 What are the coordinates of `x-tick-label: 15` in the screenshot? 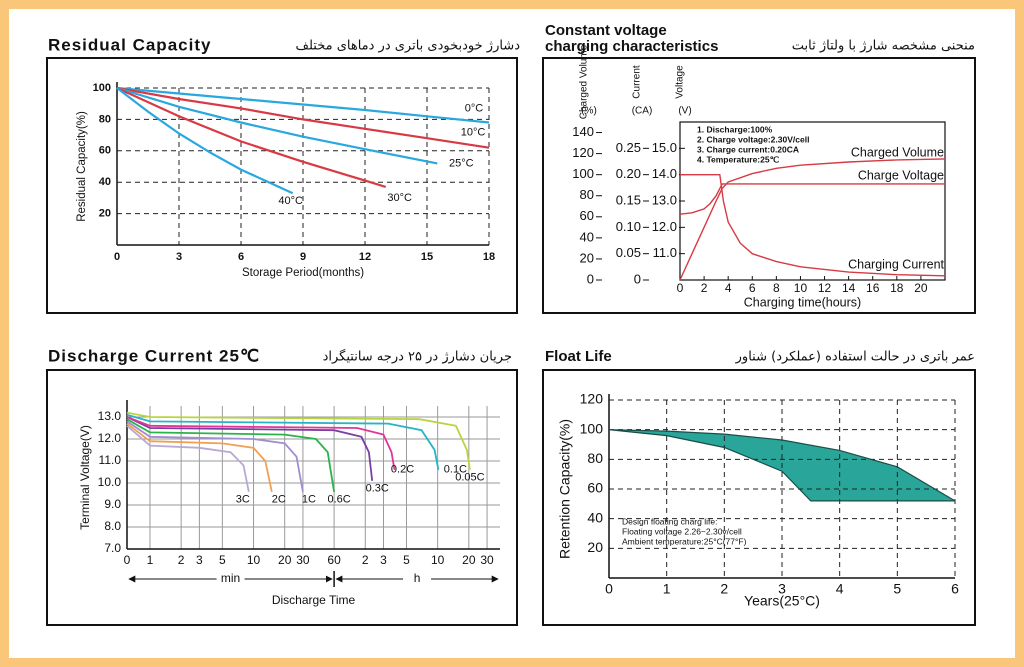 It's located at (427, 257).